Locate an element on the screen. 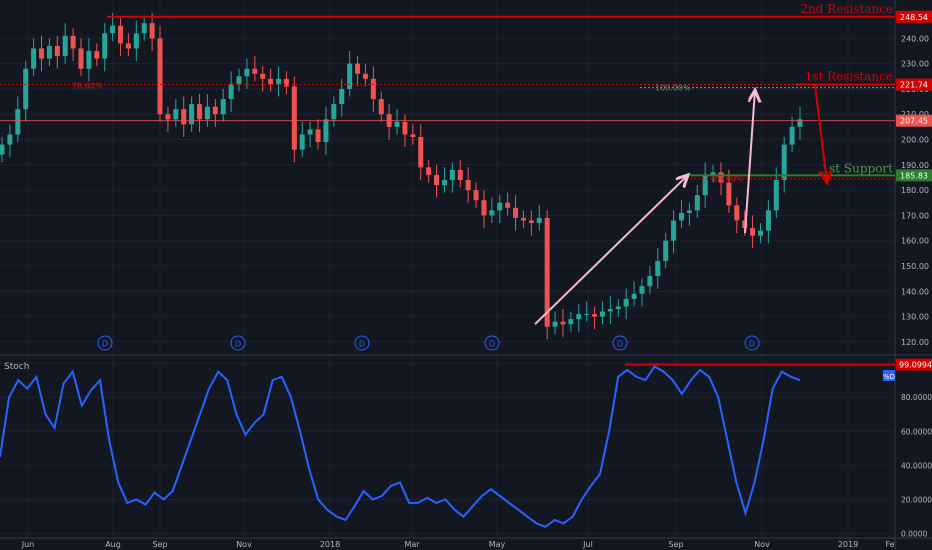  price-tick-label: 150.00 is located at coordinates (915, 266).